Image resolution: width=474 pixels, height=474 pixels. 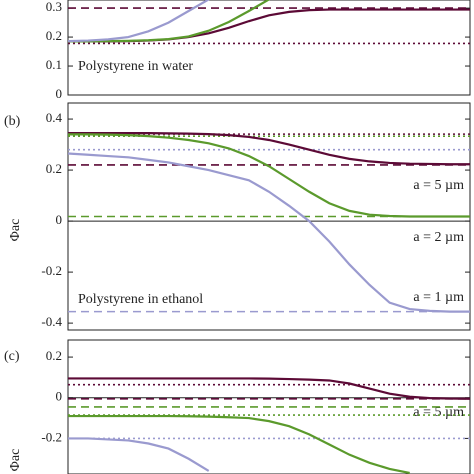 What do you see at coordinates (438, 297) in the screenshot?
I see `annotation: a = 1 µm` at bounding box center [438, 297].